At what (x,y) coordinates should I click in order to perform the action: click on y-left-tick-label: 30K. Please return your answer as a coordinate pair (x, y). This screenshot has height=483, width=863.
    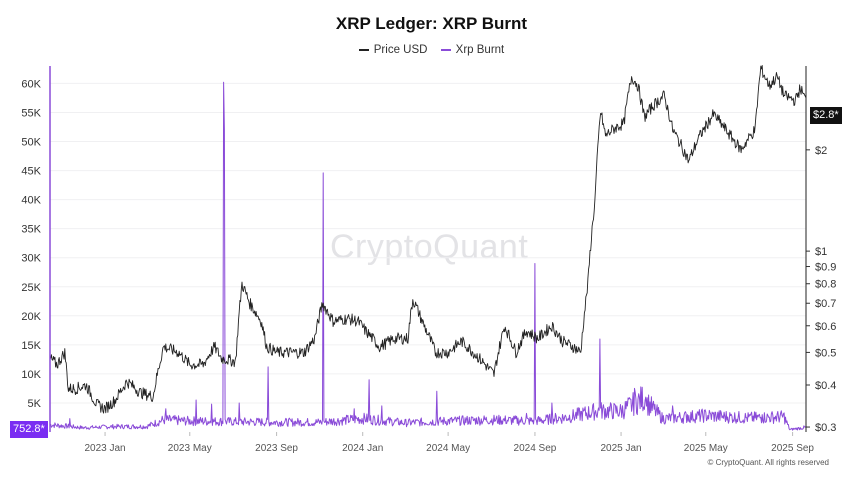
    Looking at the image, I should click on (31, 259).